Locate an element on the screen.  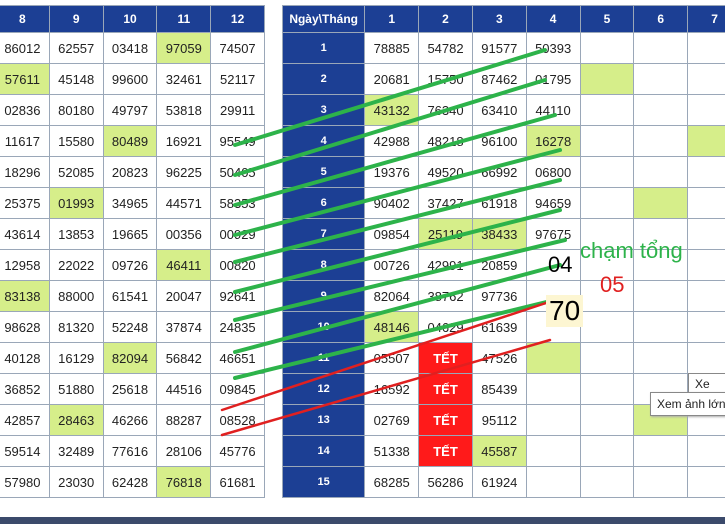
result-cell: 47526 is located at coordinates (499, 358).